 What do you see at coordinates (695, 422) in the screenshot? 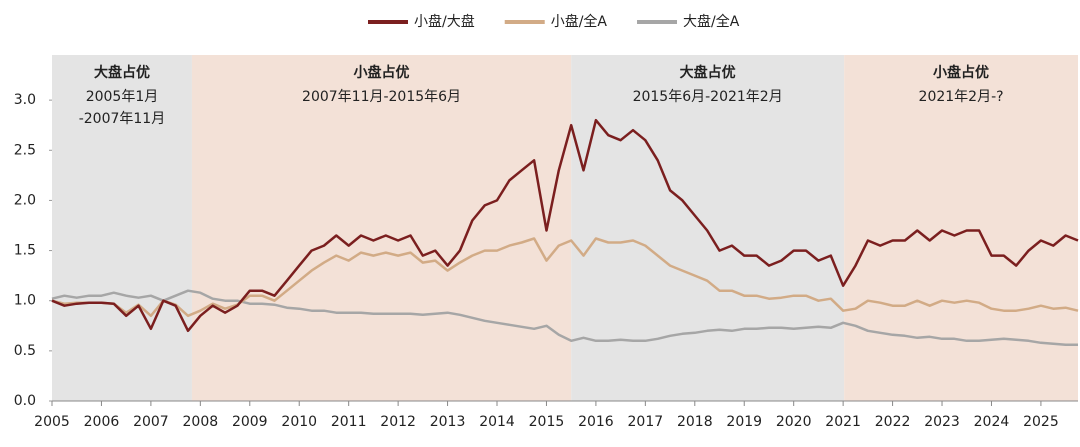
I see `x-tick-label: 2018` at bounding box center [695, 422].